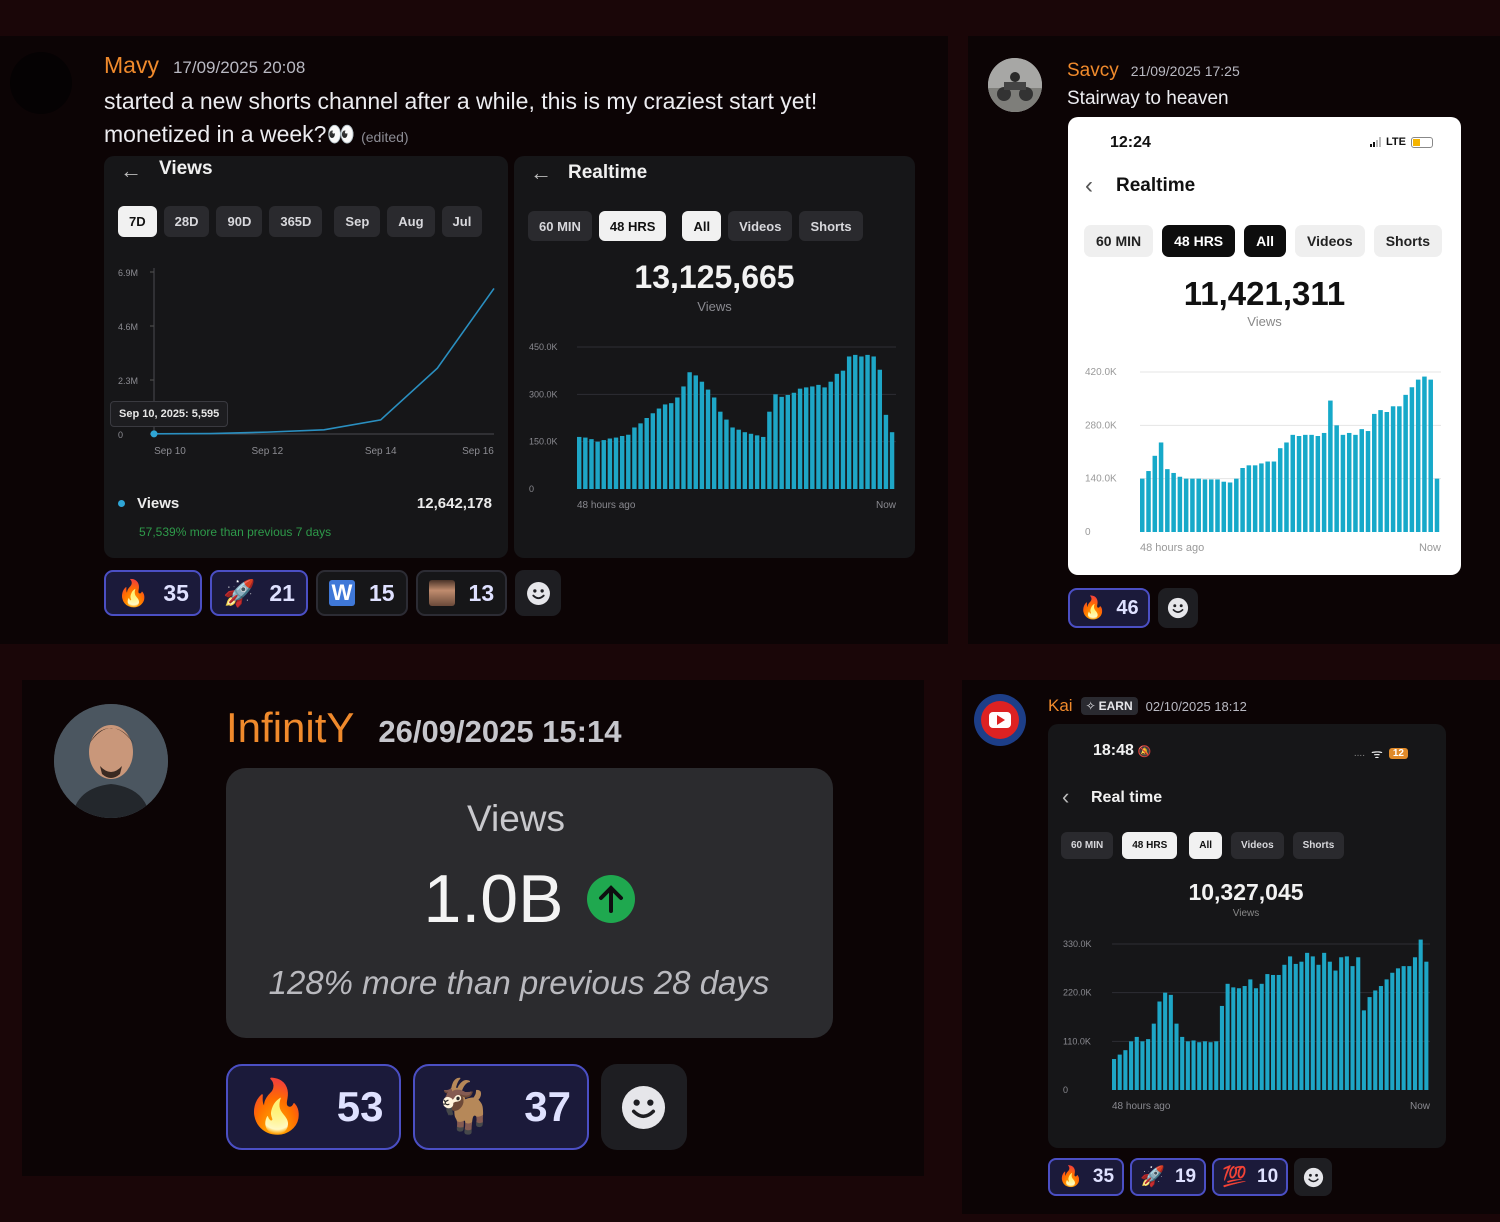 Image resolution: width=1500 pixels, height=1222 pixels. I want to click on realtime-bar-chart: 0 140.0K 280.0K 420.0K 48 hours ago Now, so click(1263, 460).